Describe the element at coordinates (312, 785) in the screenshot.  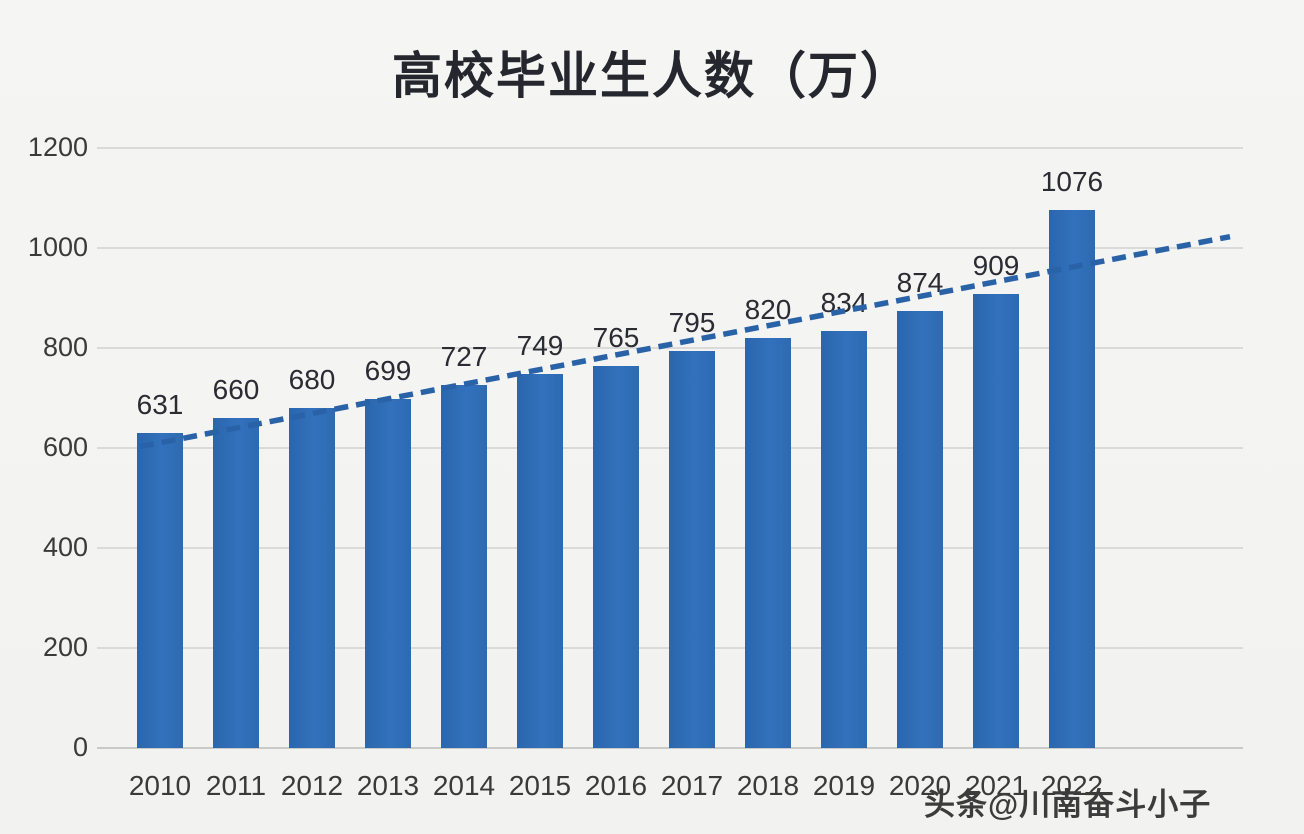
I see `x-axis-tick-label: 2012` at that location.